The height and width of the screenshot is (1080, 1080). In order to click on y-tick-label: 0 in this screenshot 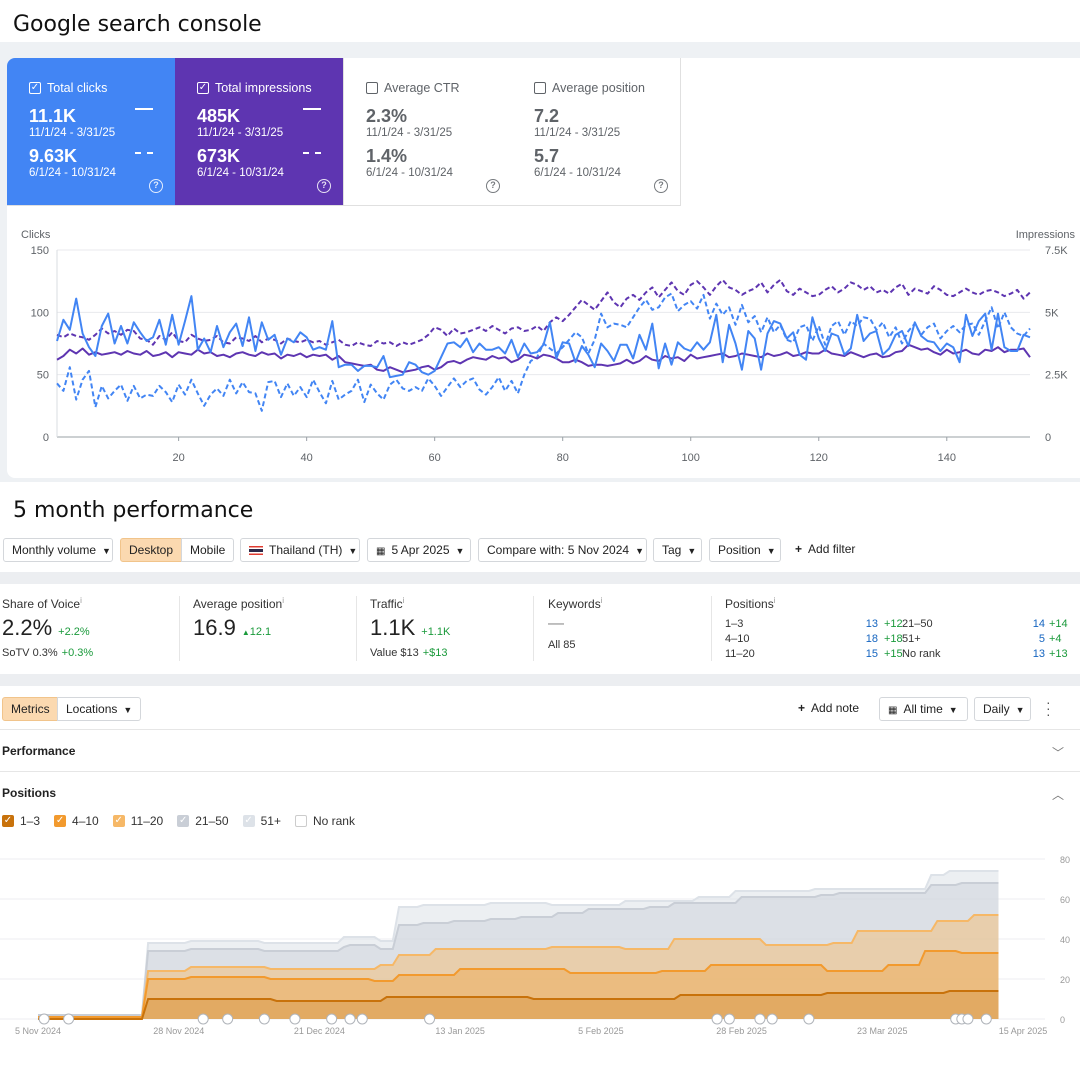, I will do `click(1062, 1020)`.